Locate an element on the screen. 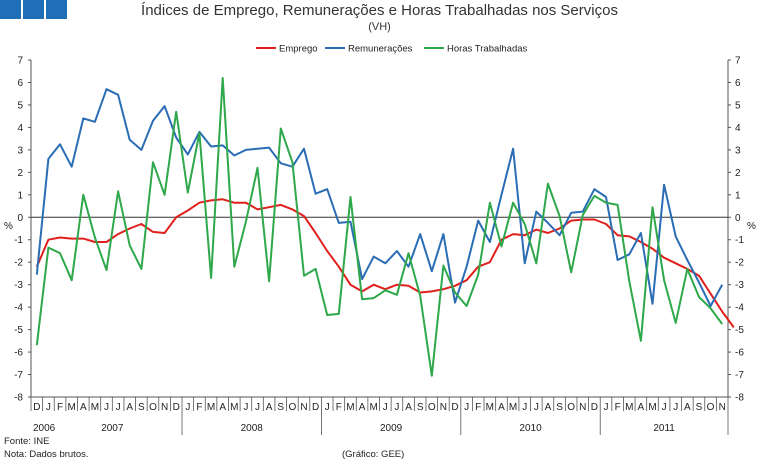  legend: Emprego Remunerações Horas Trabalhadas is located at coordinates (392, 49).